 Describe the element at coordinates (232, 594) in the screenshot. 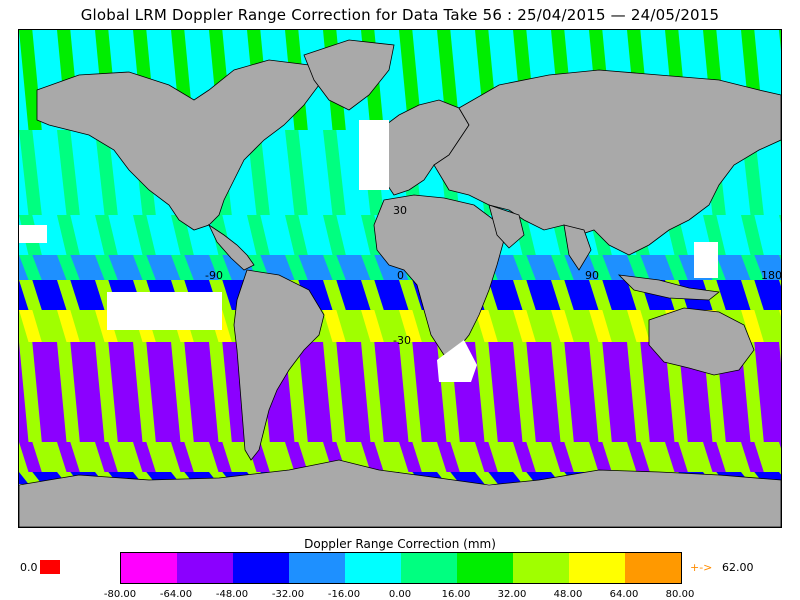

I see `colorbar-tick-label: -48.00` at that location.